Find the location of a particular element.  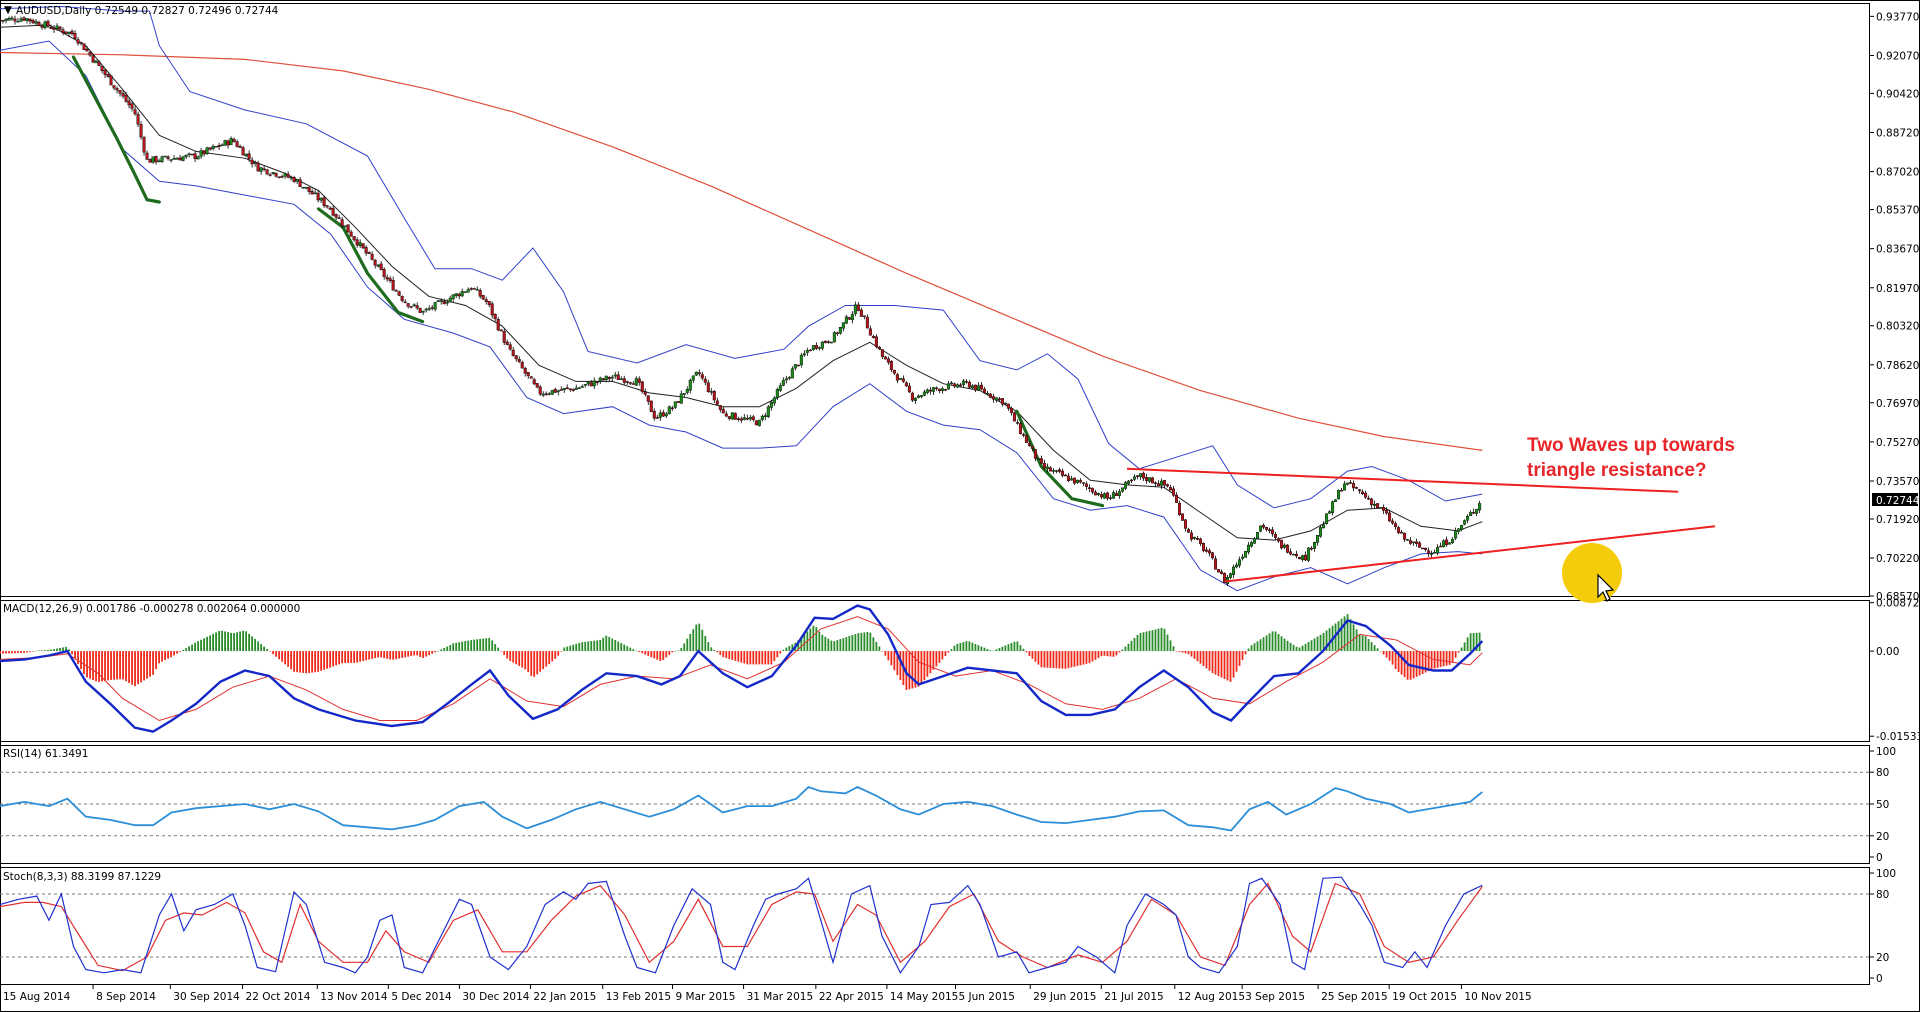

price-axis-label: 0.85370 is located at coordinates (1897, 211).